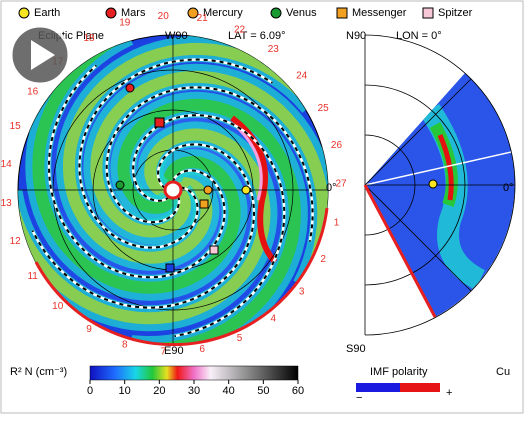 Image resolution: width=526 pixels, height=421 pixels. Describe the element at coordinates (174, 351) in the screenshot. I see `axis-label: E90` at that location.